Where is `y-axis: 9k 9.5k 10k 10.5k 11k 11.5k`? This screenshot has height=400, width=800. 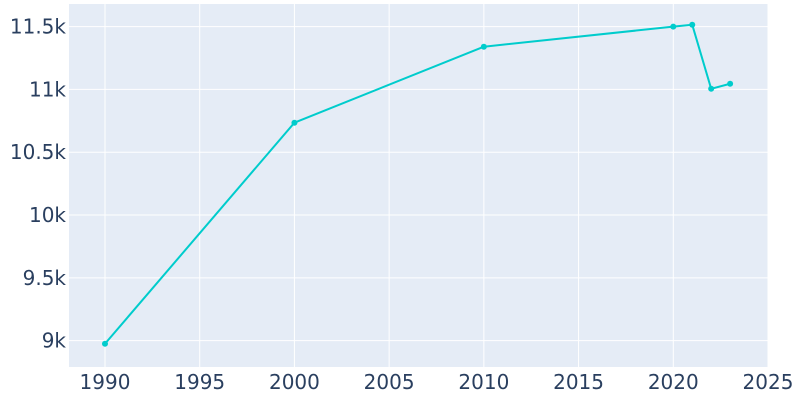 y-axis: 9k 9.5k 10k 10.5k 11k 11.5k is located at coordinates (38, 184).